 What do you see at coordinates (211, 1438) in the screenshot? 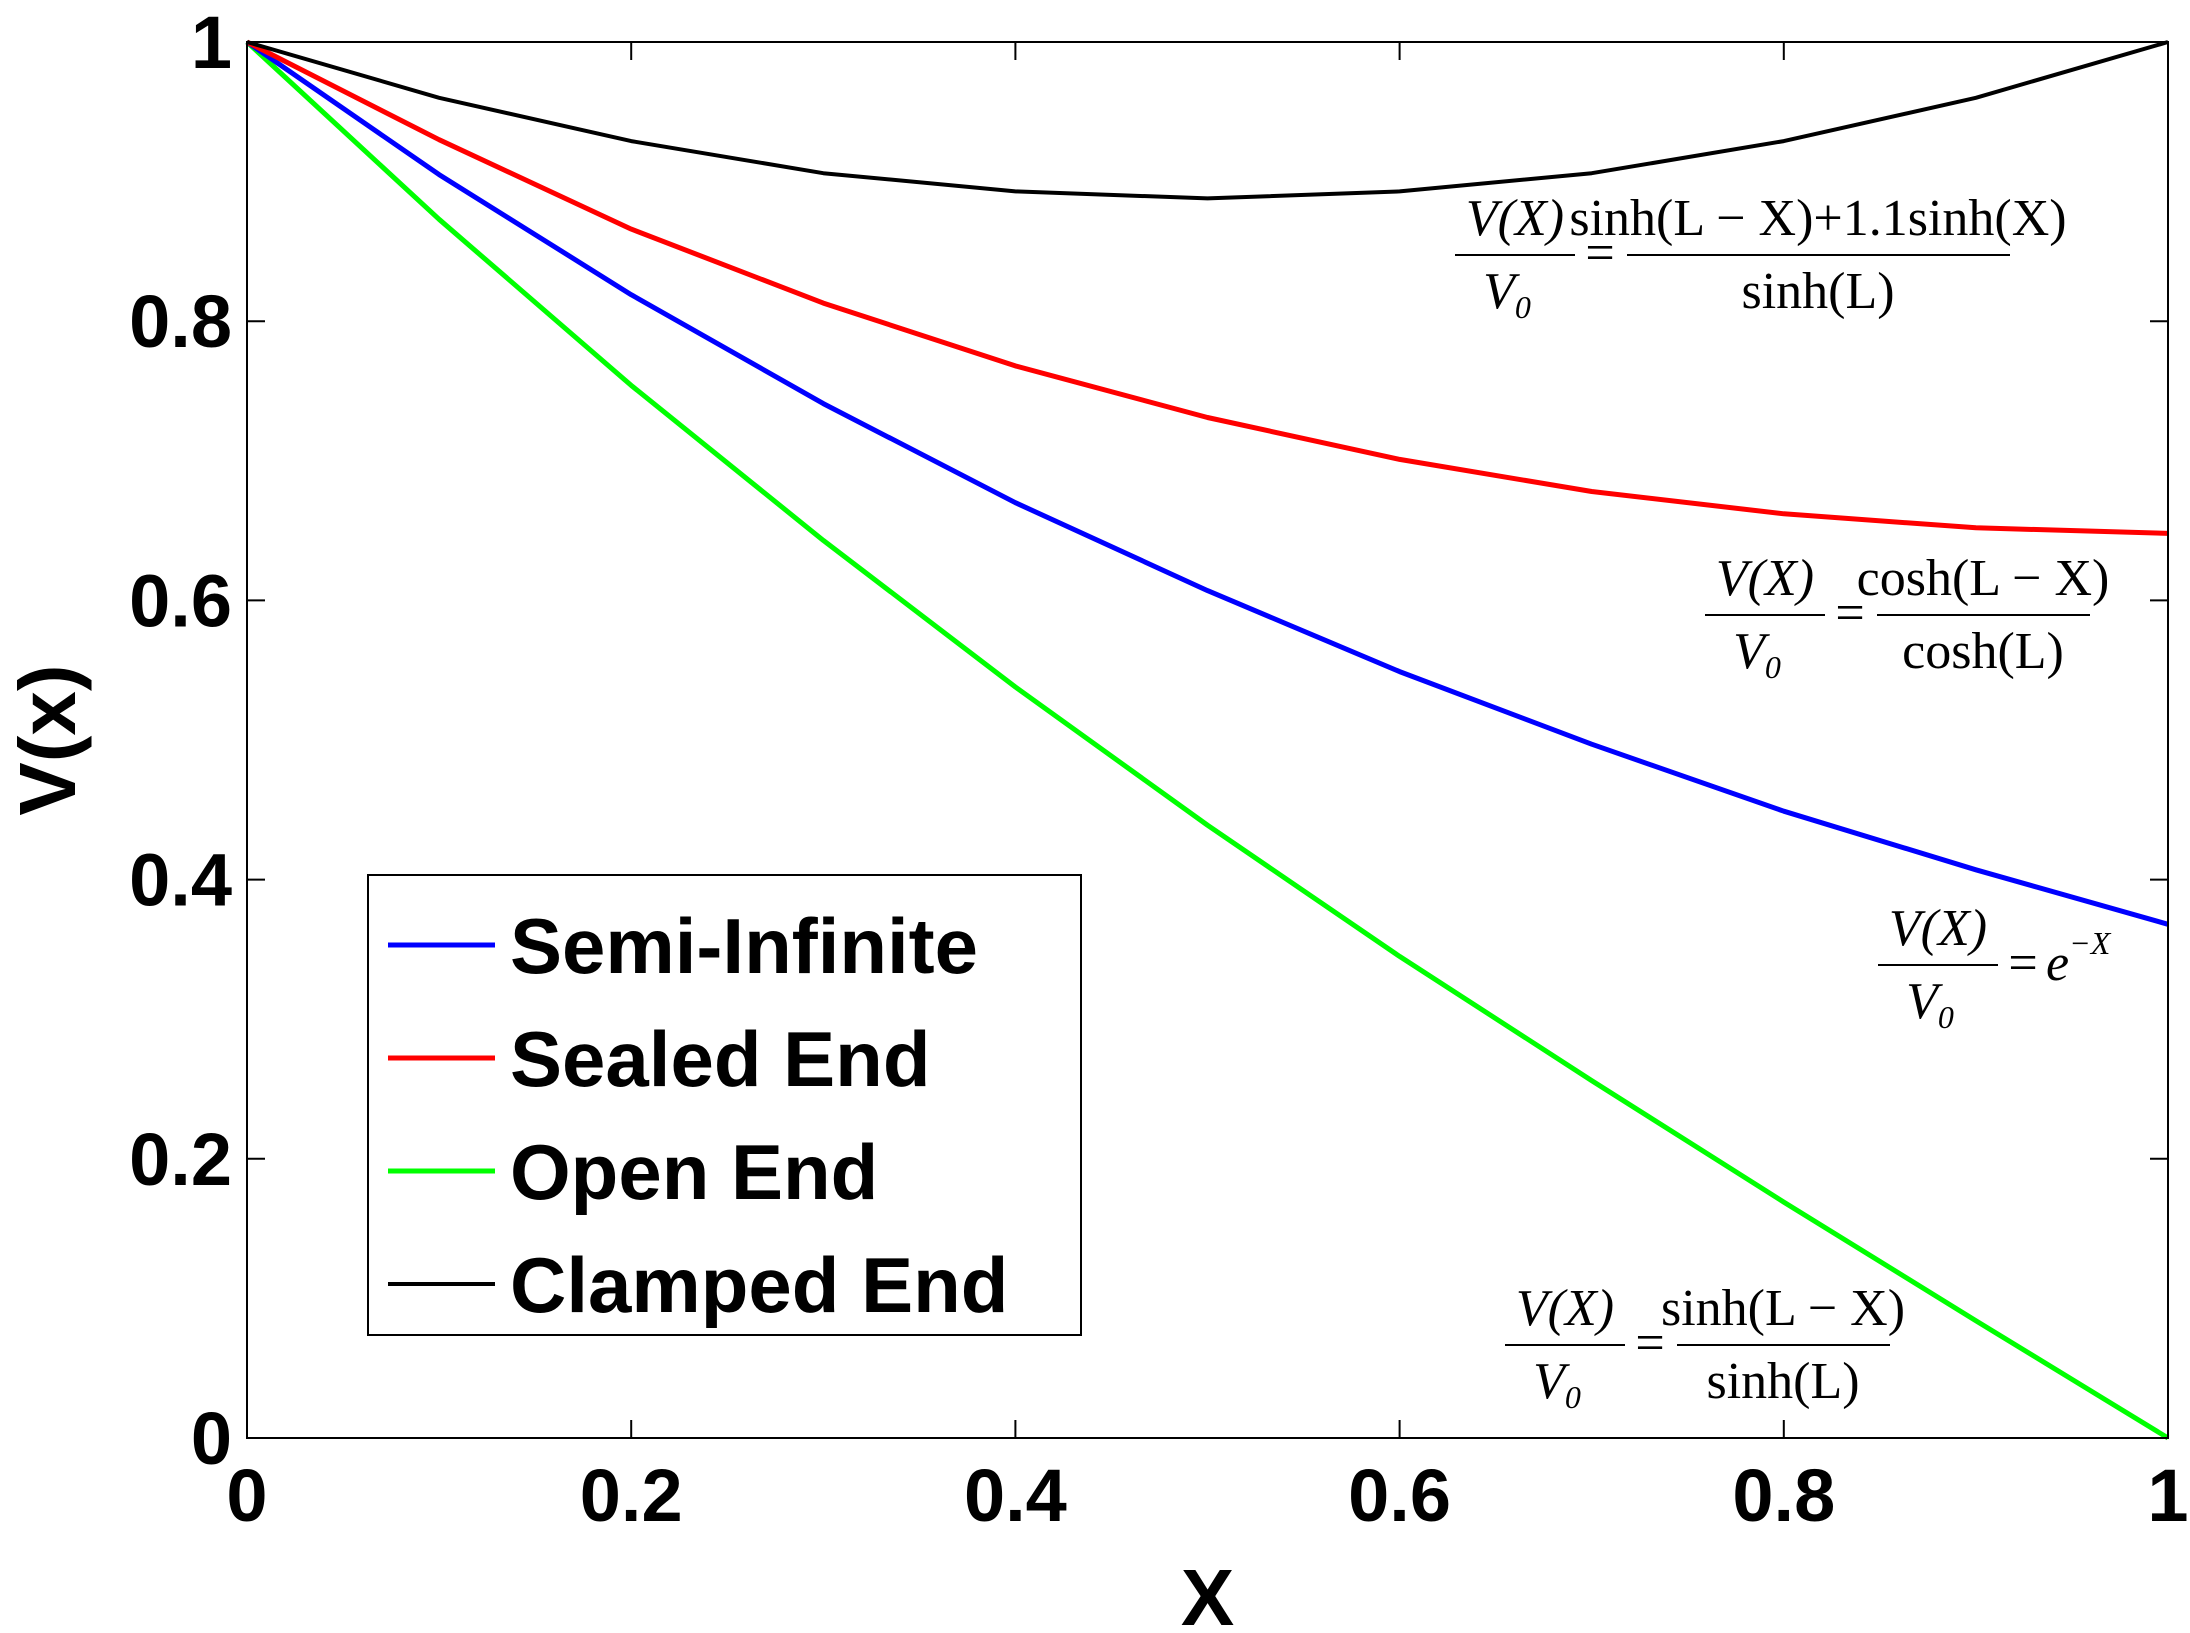
I see `y-tick-label: 0` at bounding box center [211, 1438].